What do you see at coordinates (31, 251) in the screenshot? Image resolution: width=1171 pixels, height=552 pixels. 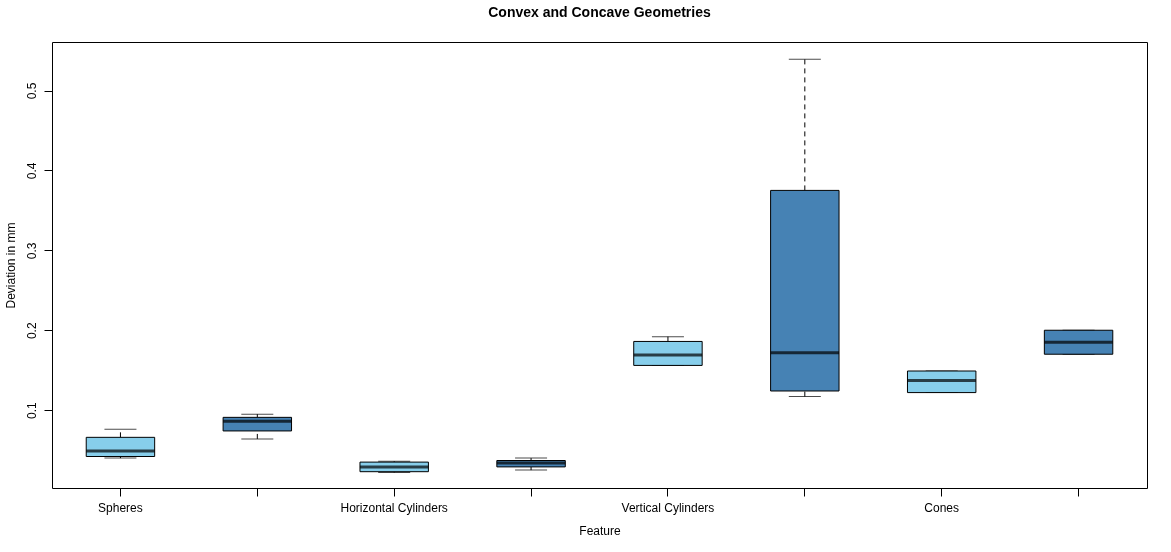 I see `y-tick-label: 0.3` at bounding box center [31, 251].